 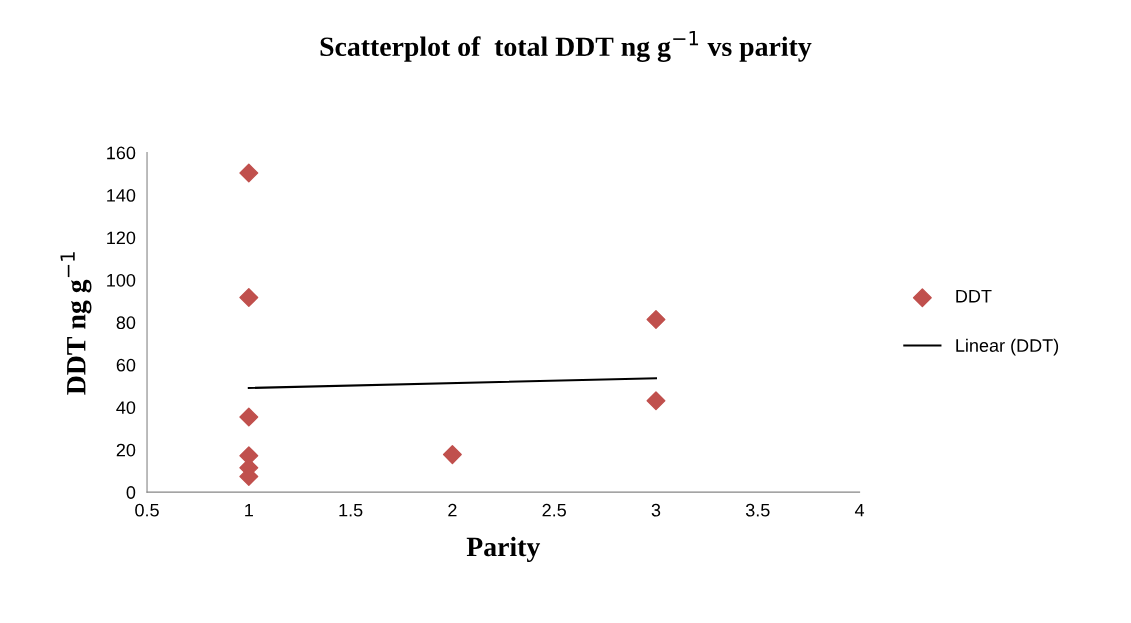 What do you see at coordinates (452, 510) in the screenshot?
I see `x-tick-label: 2` at bounding box center [452, 510].